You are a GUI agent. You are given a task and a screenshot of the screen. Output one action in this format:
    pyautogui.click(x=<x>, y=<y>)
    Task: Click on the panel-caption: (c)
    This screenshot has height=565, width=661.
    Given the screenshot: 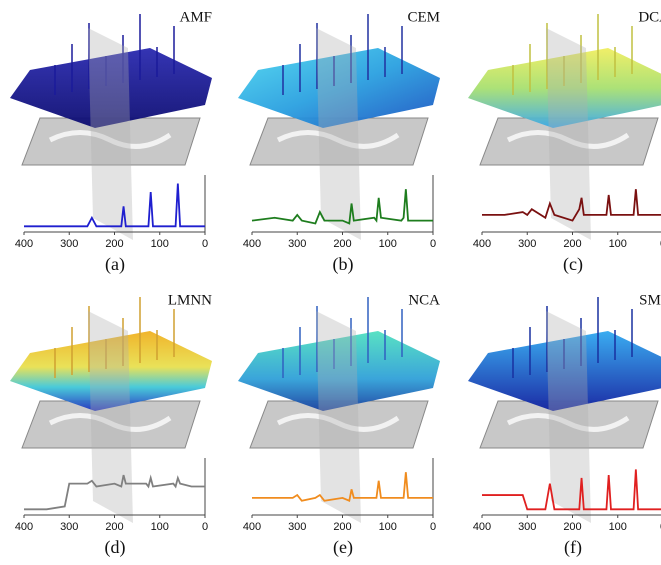 What is the action you would take?
    pyautogui.click(x=573, y=264)
    